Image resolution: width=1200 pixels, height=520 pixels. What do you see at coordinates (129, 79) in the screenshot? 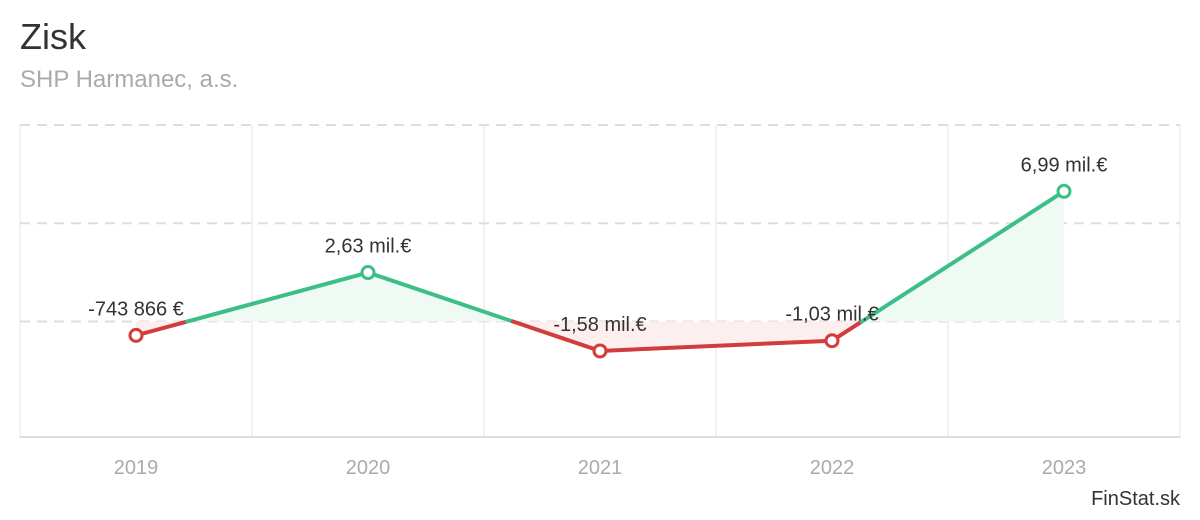
I see `chart-subtitle: SHP Harmanec, a.s.` at bounding box center [129, 79].